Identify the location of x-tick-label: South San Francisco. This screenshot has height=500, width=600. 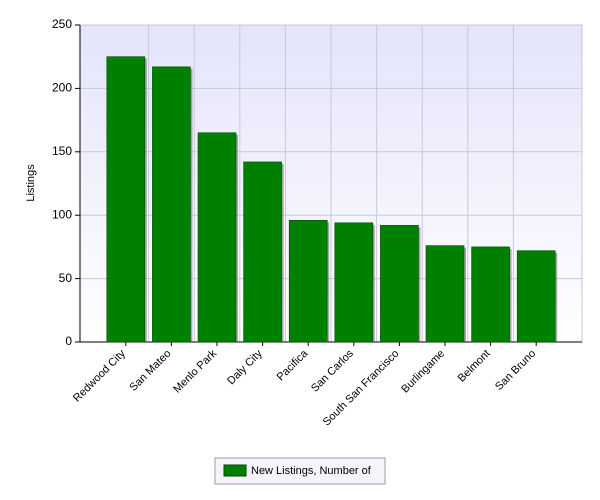
(361, 388).